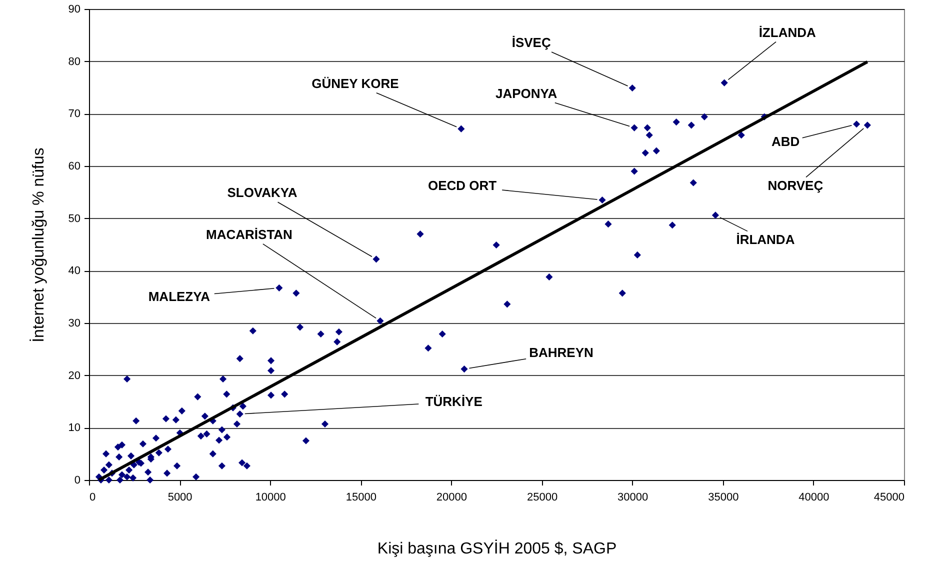 The image size is (935, 562). What do you see at coordinates (766, 240) in the screenshot?
I see `annotation: İRLANDA` at bounding box center [766, 240].